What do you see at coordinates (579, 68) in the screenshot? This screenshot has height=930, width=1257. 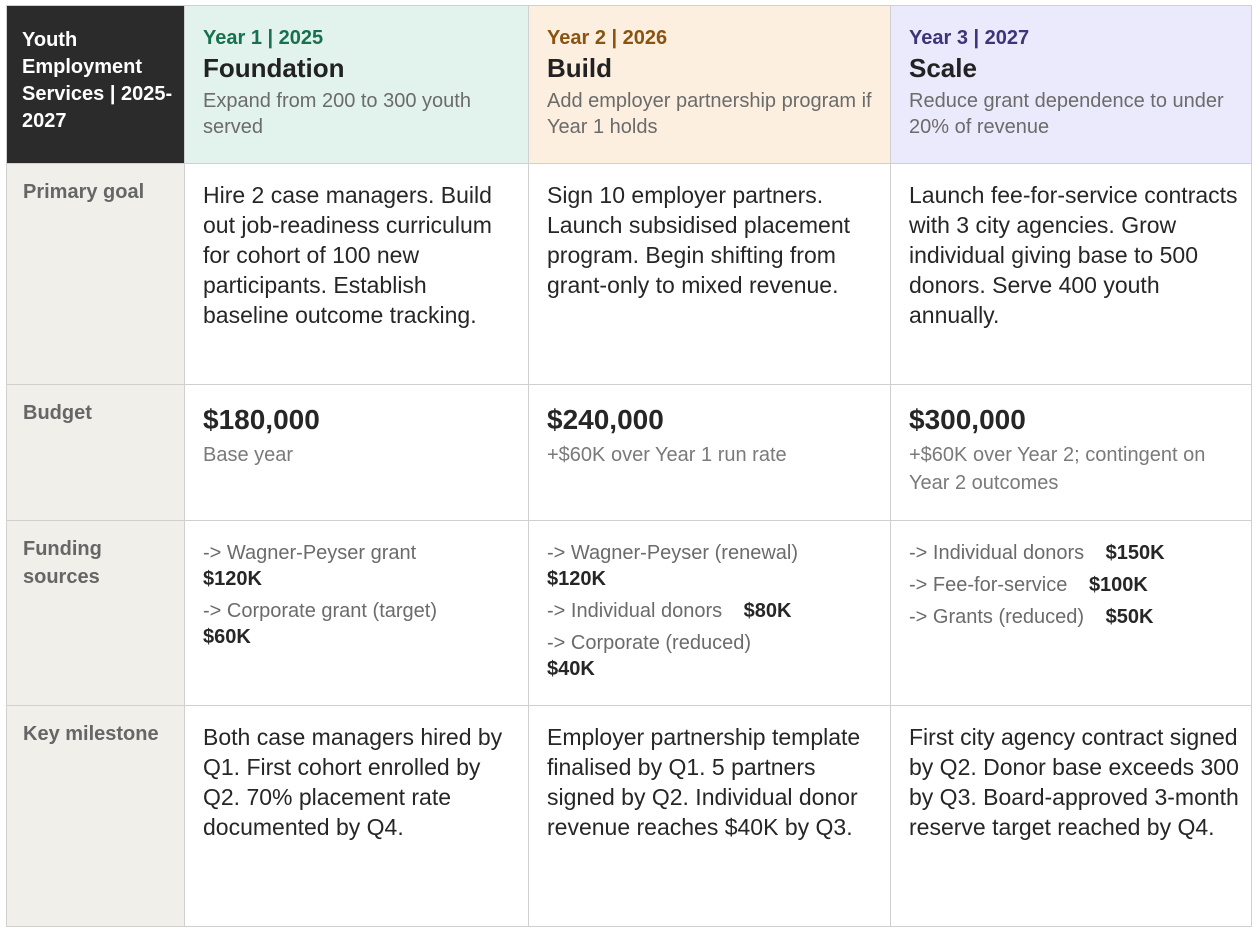 I see `year-2-title: Build` at bounding box center [579, 68].